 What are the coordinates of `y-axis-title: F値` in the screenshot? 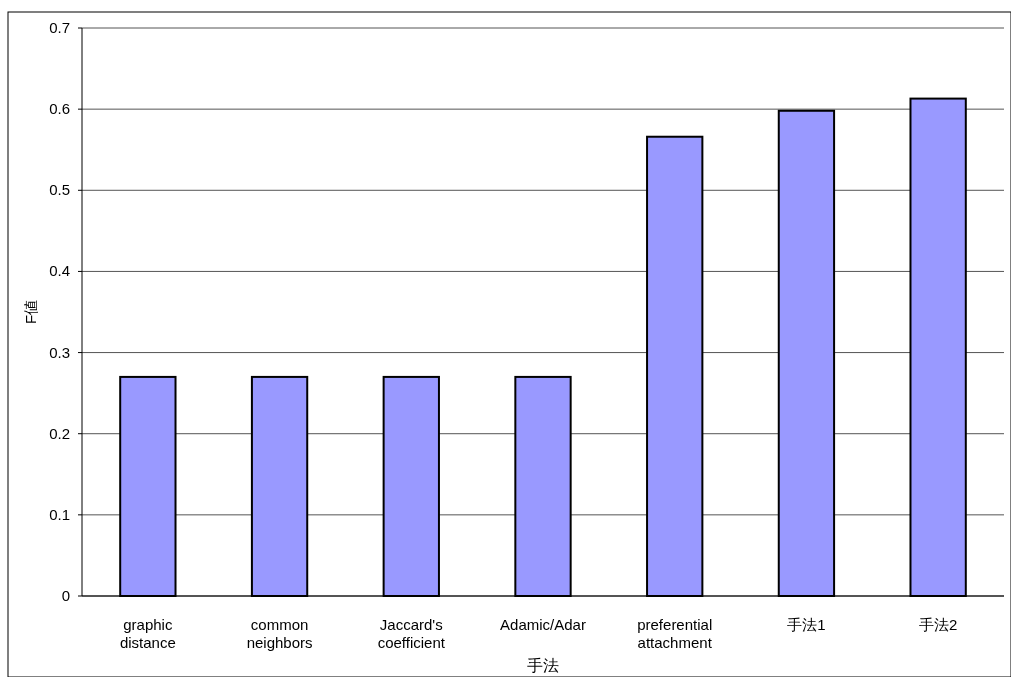 It's located at (30, 312).